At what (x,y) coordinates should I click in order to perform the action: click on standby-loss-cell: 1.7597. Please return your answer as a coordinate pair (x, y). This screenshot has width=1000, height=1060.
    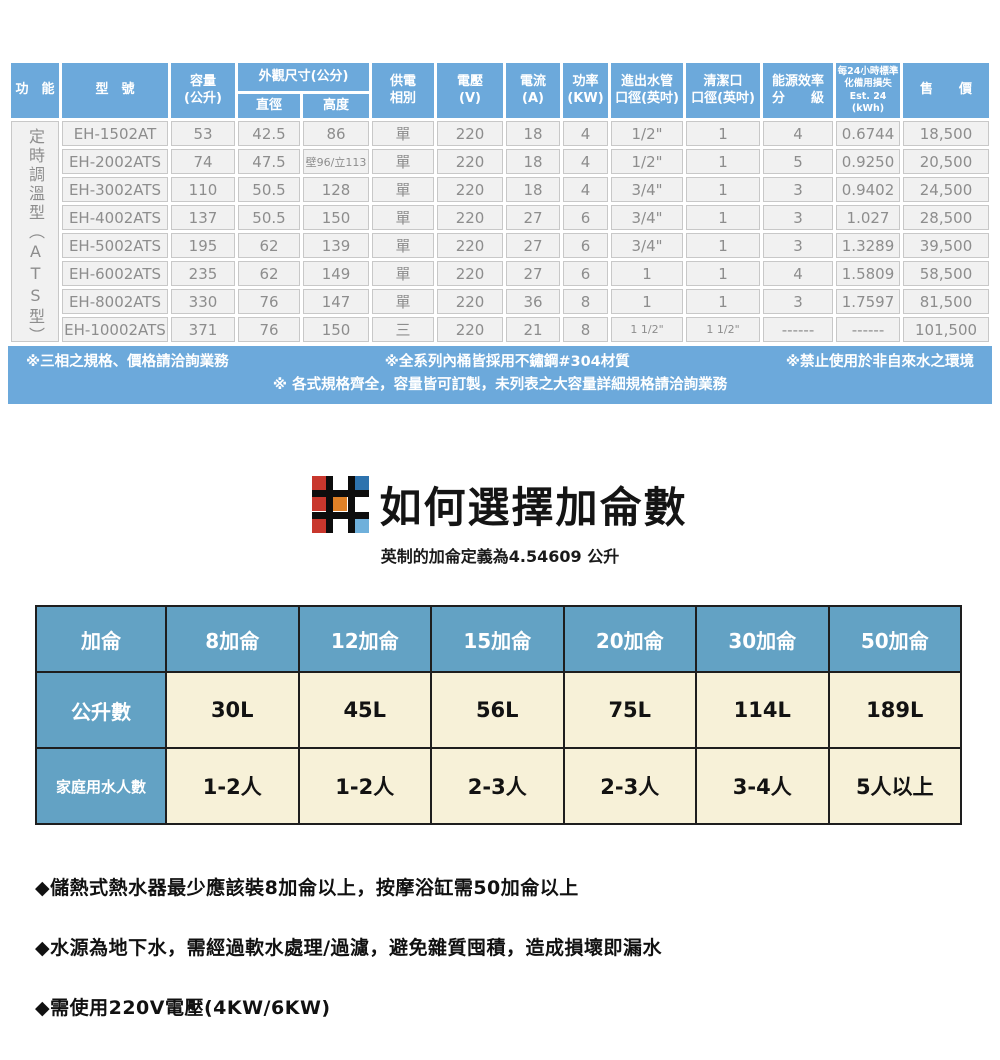
    Looking at the image, I should click on (868, 301).